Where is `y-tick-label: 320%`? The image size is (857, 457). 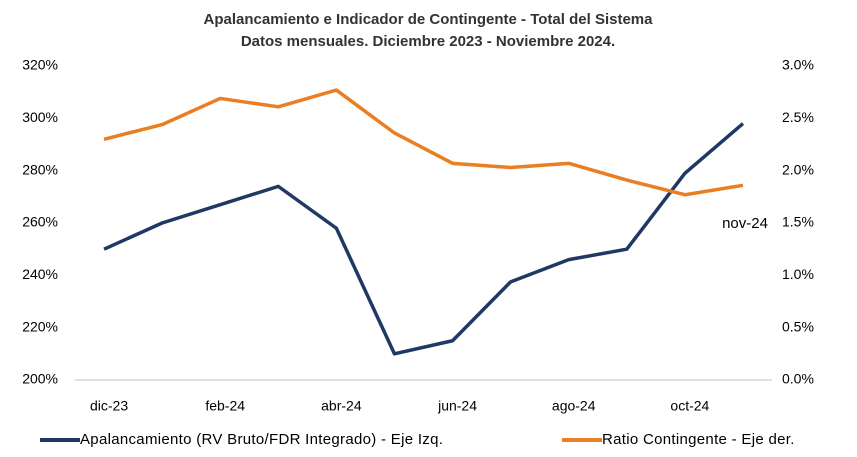
y-tick-label: 320% is located at coordinates (40, 65).